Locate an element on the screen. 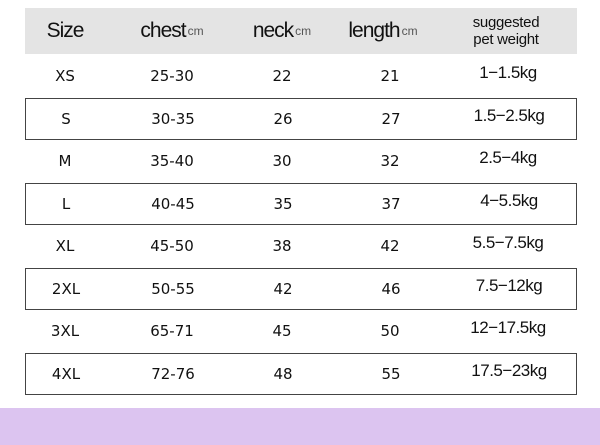 The height and width of the screenshot is (445, 600). cell-neck: 48 is located at coordinates (283, 373).